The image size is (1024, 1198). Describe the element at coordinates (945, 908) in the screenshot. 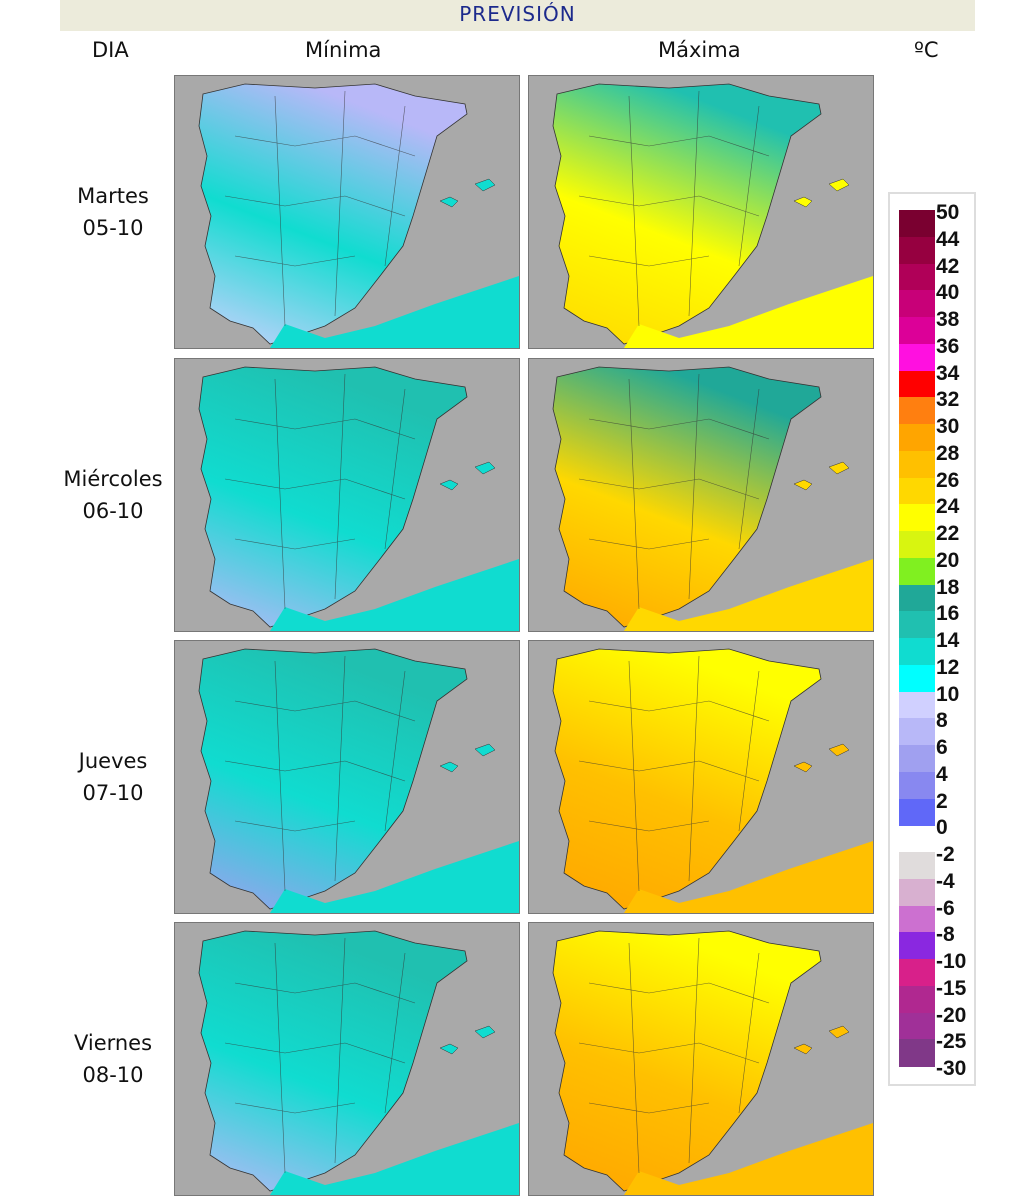

I see `legend-label: -6` at that location.